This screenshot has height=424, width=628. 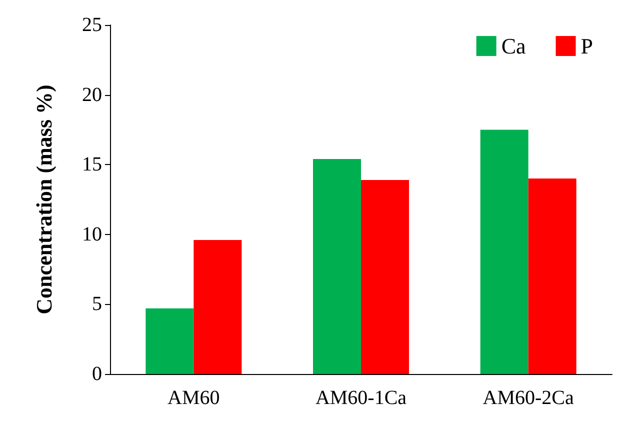 I want to click on y-tick-label: 0, so click(x=97, y=374).